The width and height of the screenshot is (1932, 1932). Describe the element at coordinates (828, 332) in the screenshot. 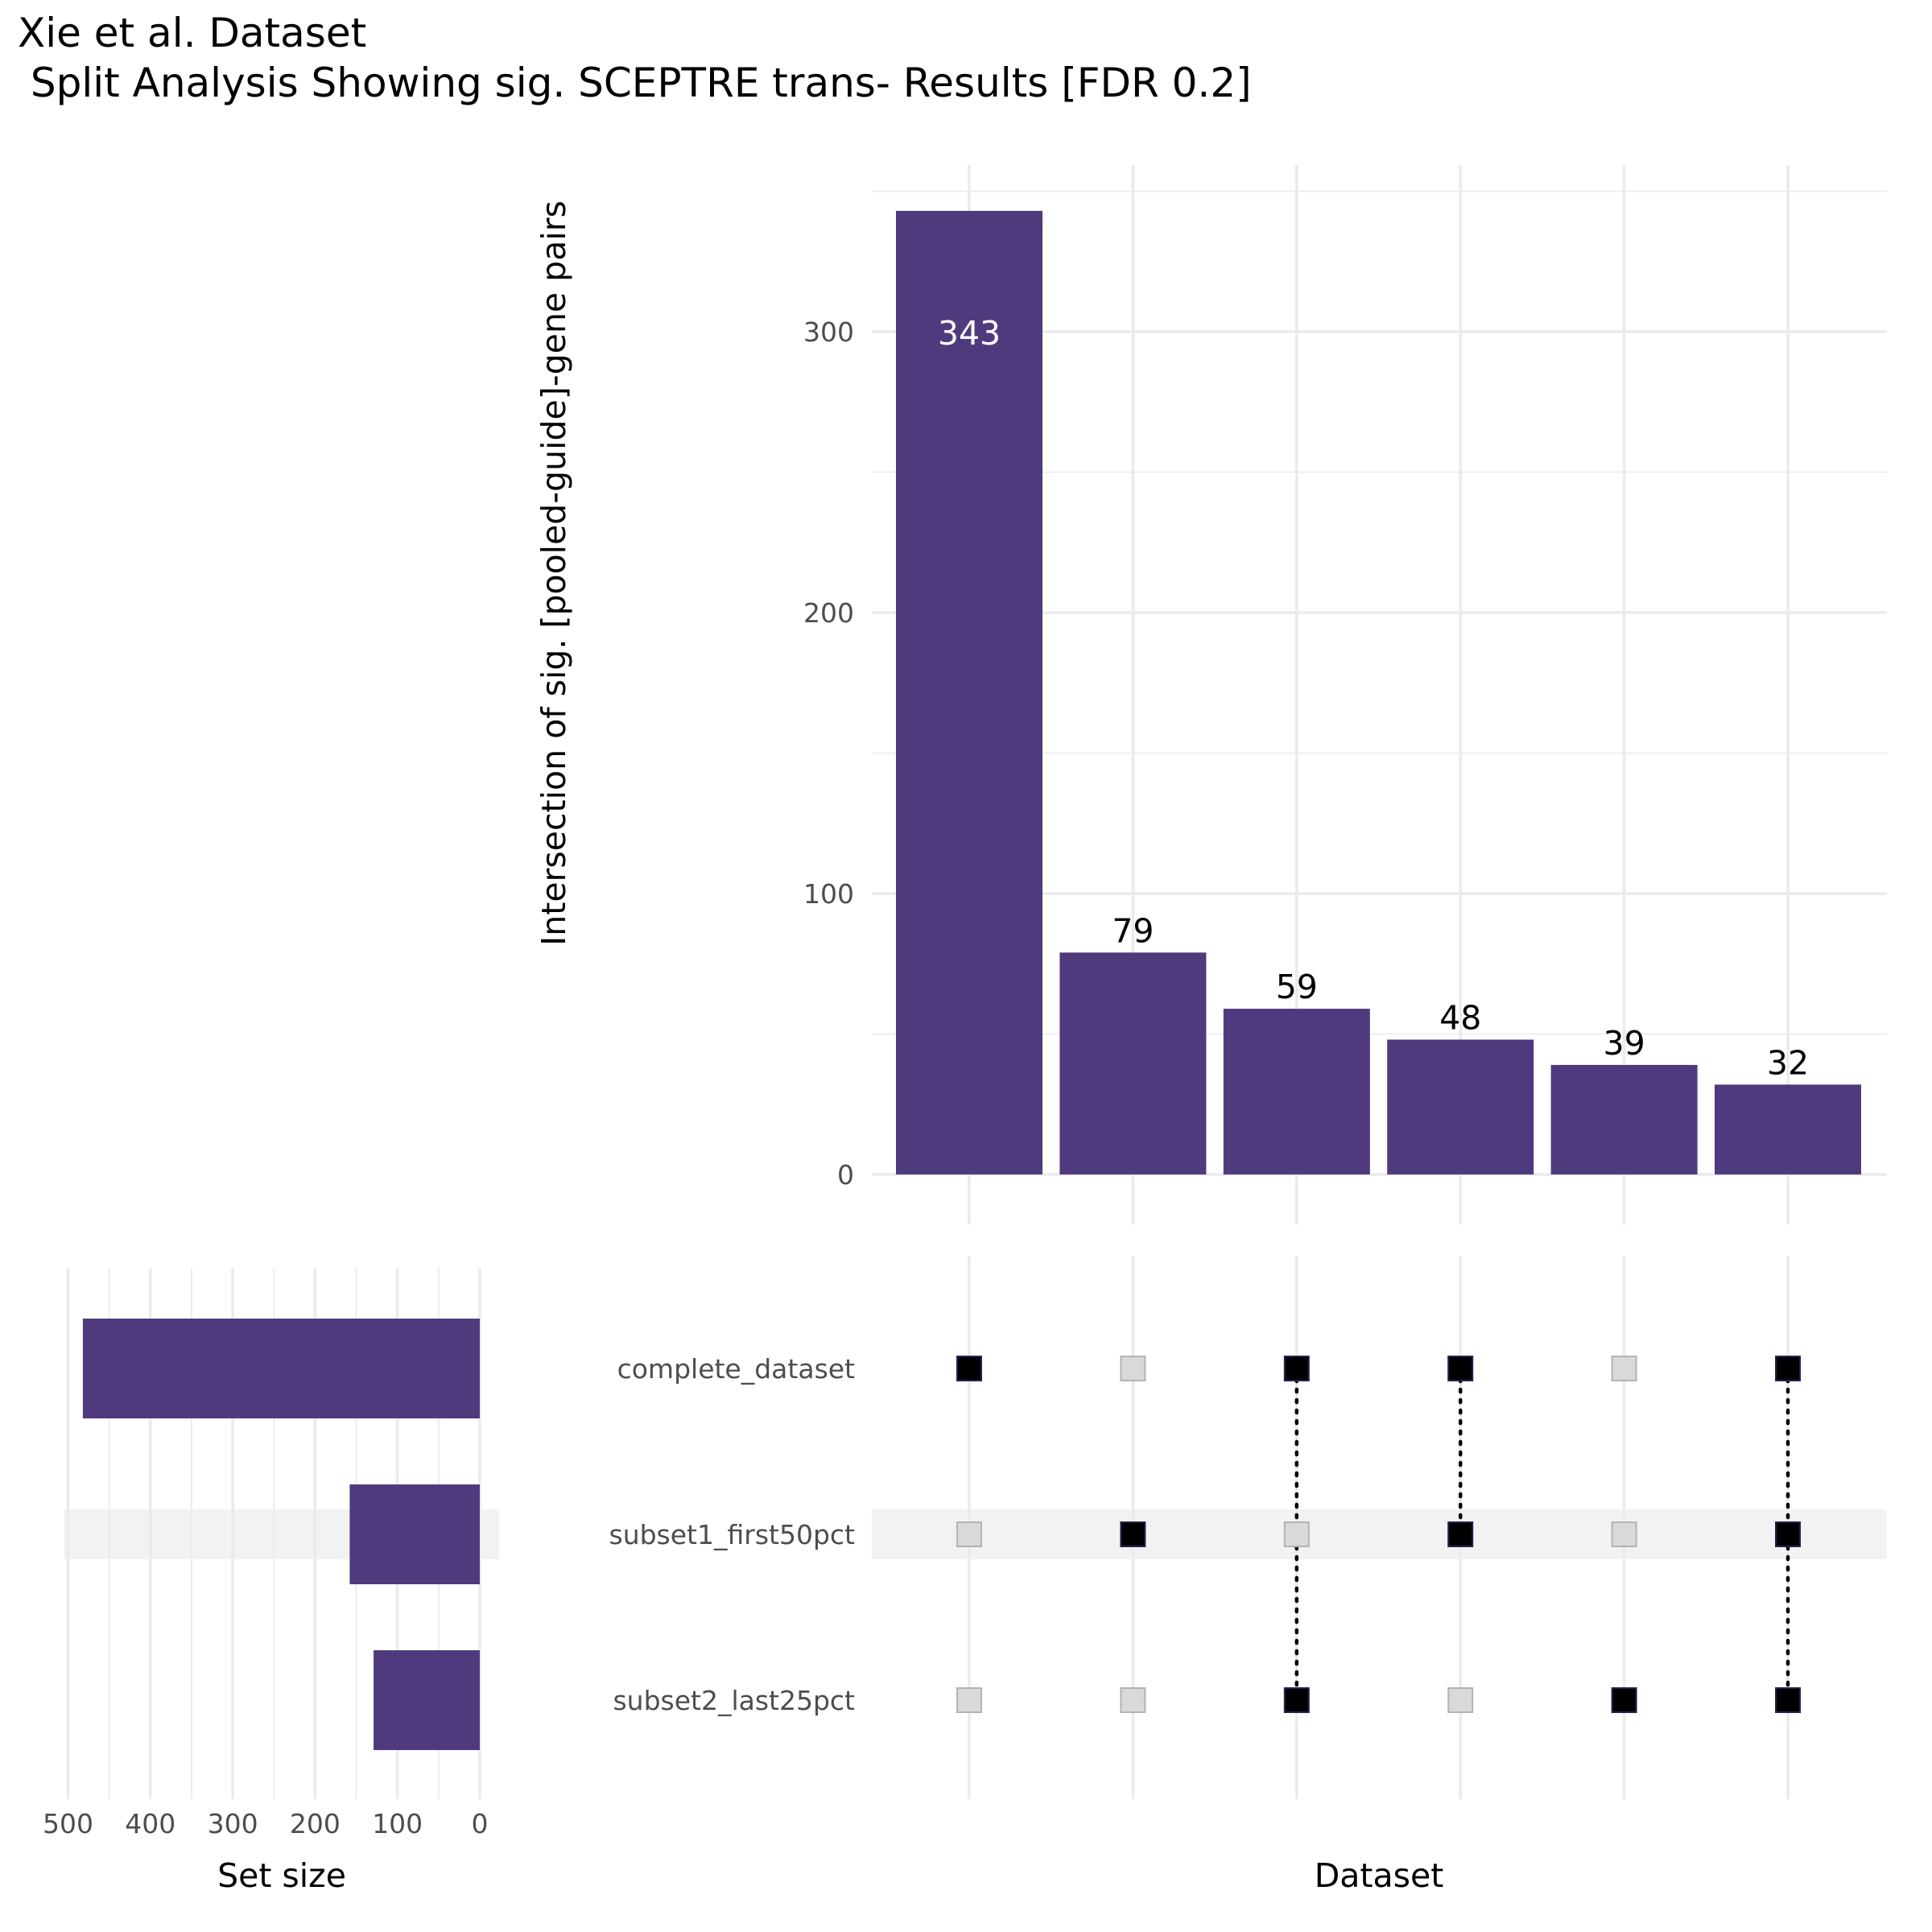

I see `y-tick-label: 300` at that location.